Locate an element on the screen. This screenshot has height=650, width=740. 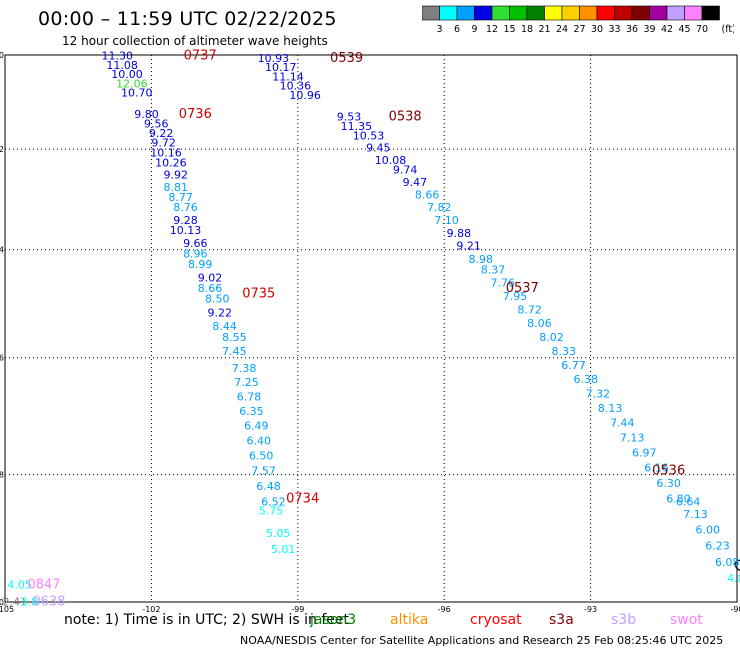
colorbar-tick-label: 18 is located at coordinates (527, 29).